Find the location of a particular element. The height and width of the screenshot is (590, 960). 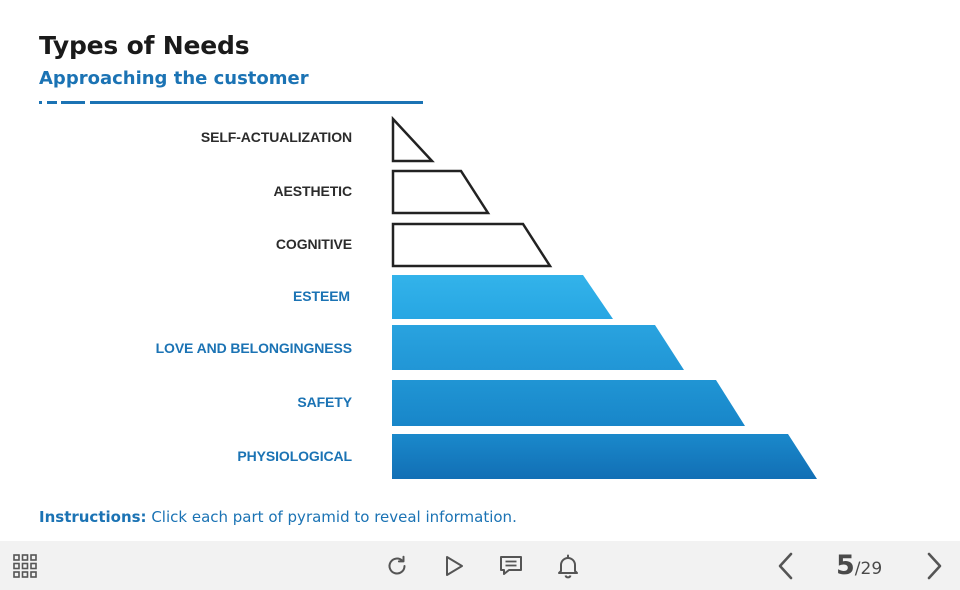

notes-button is located at coordinates (511, 565).